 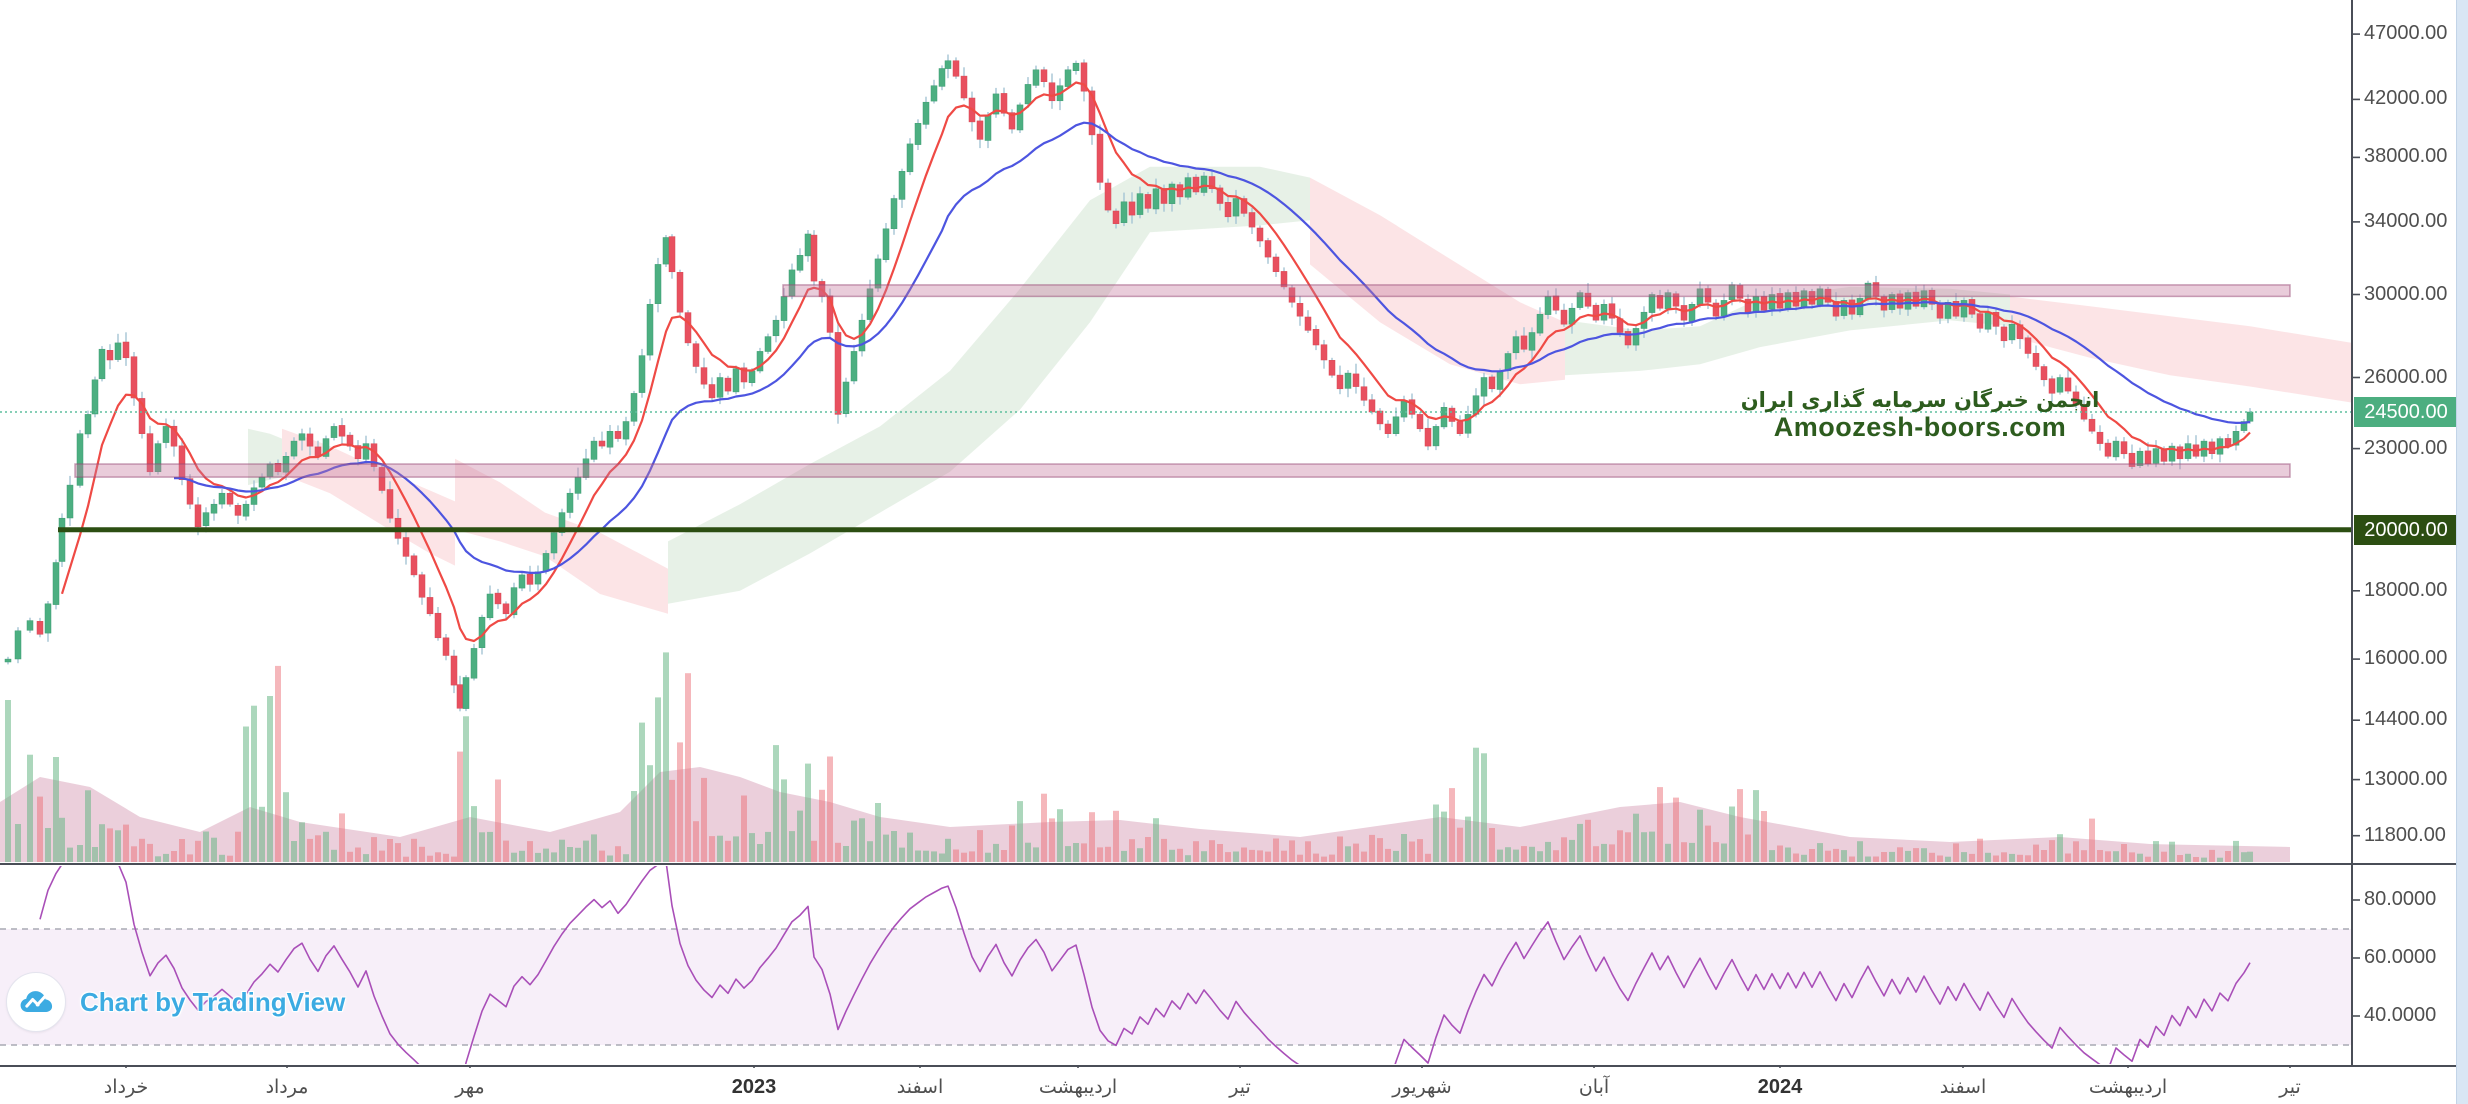 I want to click on scrollbar-strip, so click(x=2462, y=552).